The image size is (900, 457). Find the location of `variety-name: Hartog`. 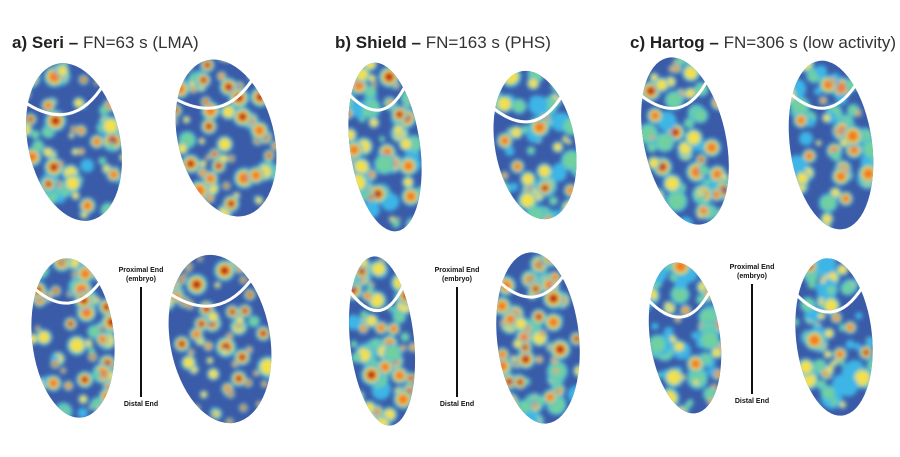

variety-name: Hartog is located at coordinates (677, 42).